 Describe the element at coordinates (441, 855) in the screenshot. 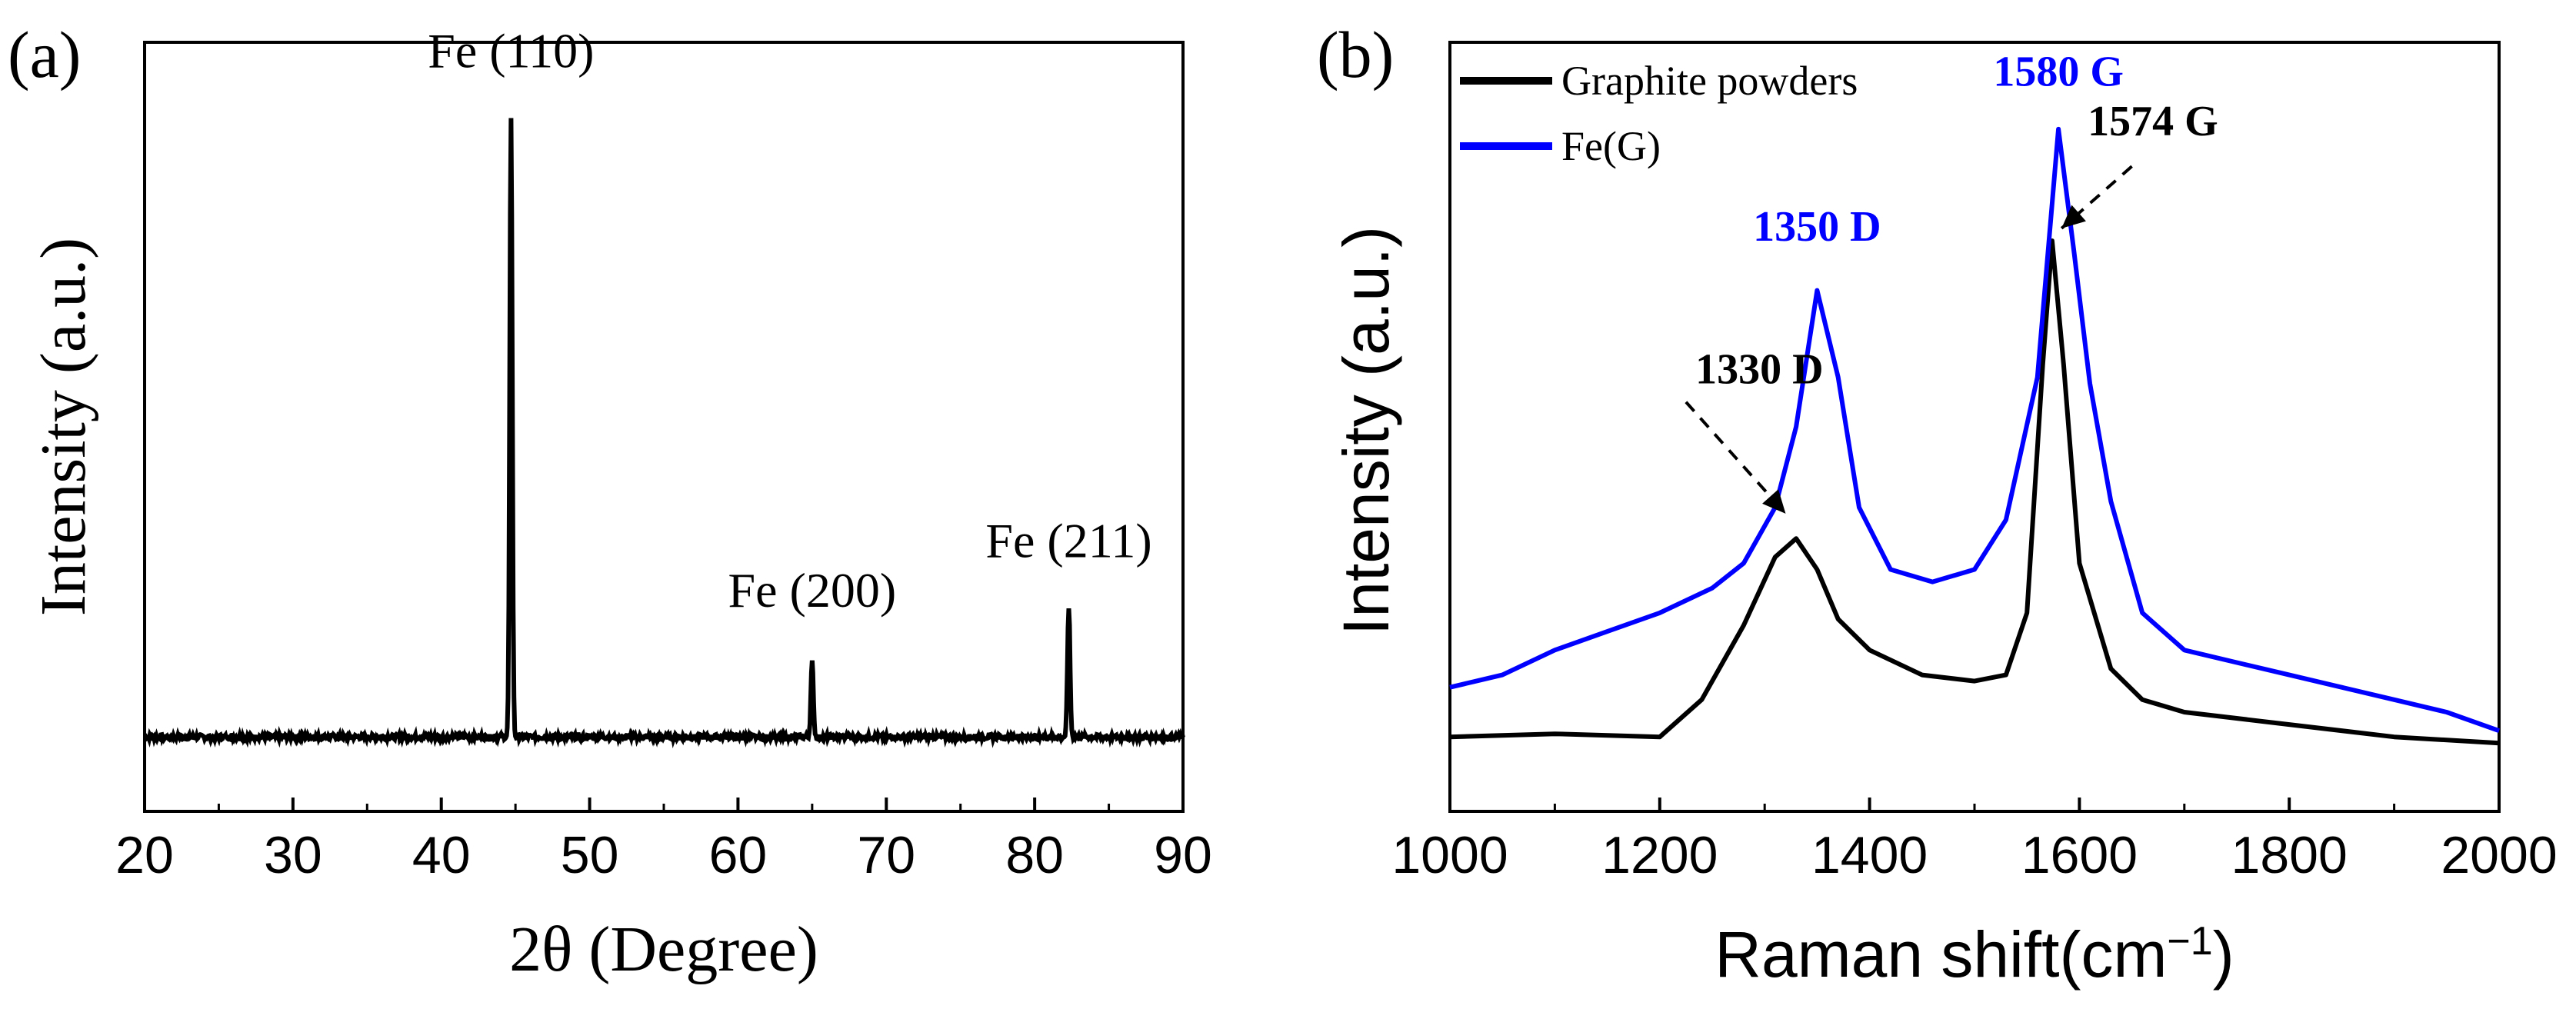

I see `x-tick-label: 40` at that location.